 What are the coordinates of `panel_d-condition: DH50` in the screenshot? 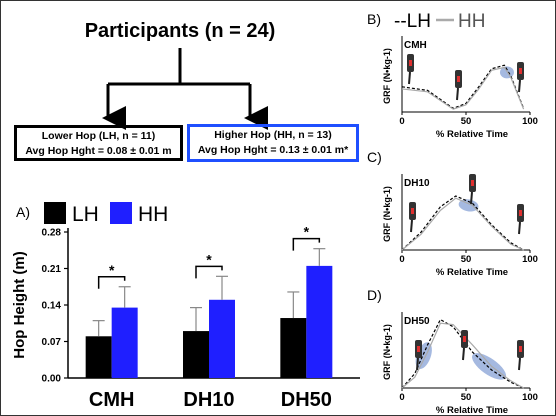 It's located at (417, 321).